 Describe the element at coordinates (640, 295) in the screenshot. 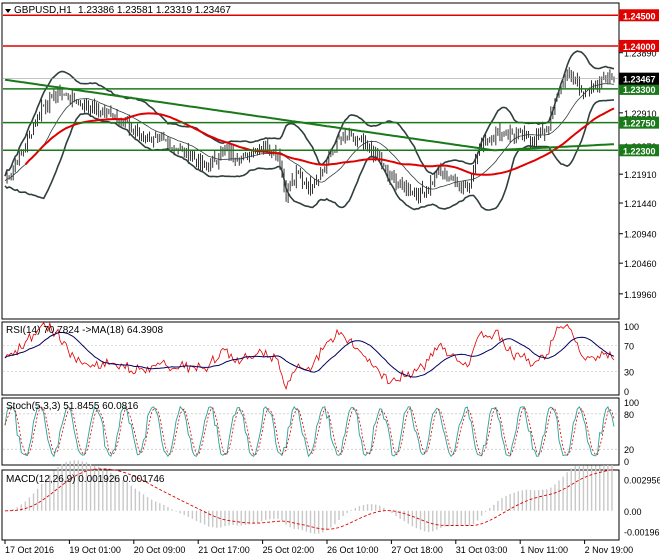

I see `price-tick-label: 1.19960` at that location.